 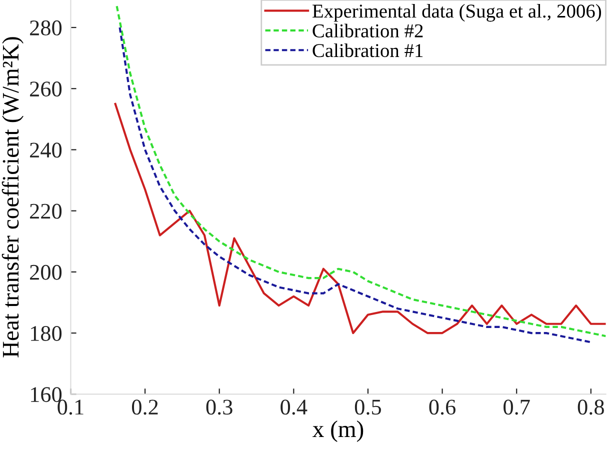 I want to click on x-tick-label: 0.2, so click(x=145, y=407).